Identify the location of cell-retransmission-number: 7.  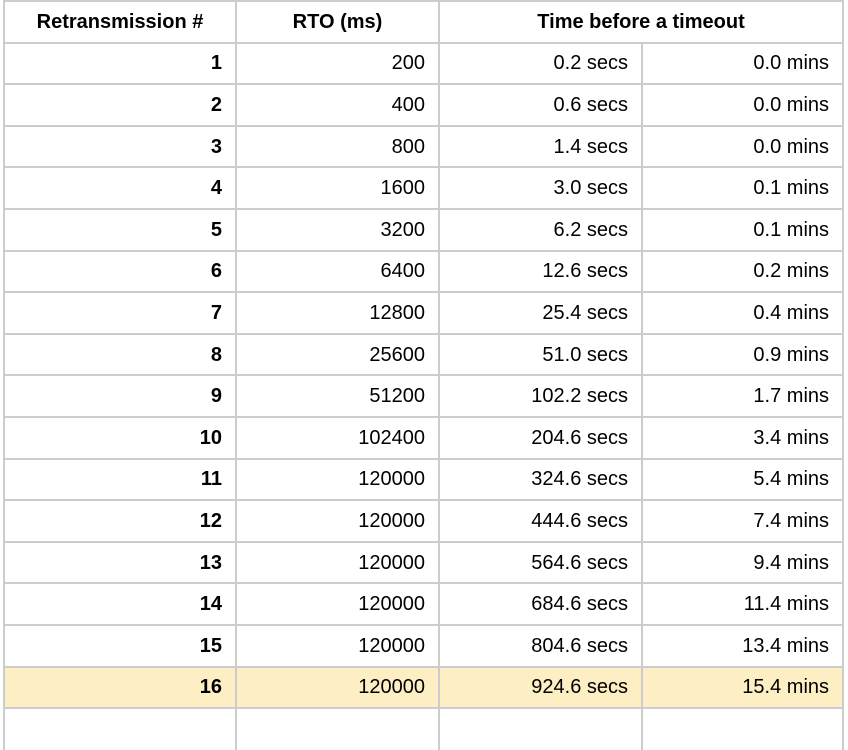
(120, 313).